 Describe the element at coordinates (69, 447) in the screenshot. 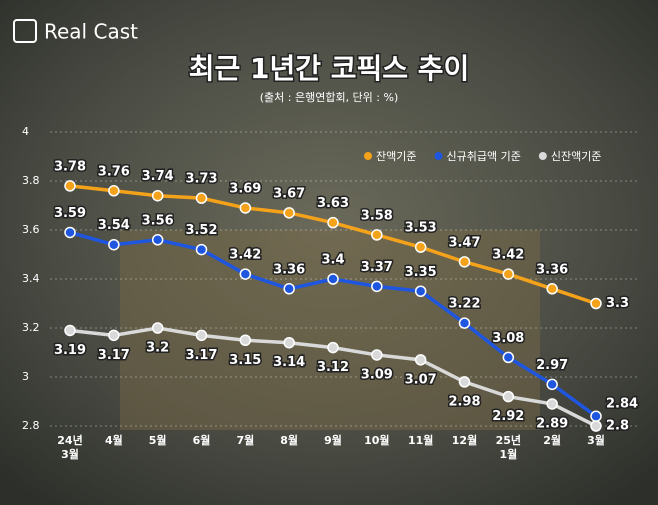

I see `x-tick-label: 24년 3월` at that location.